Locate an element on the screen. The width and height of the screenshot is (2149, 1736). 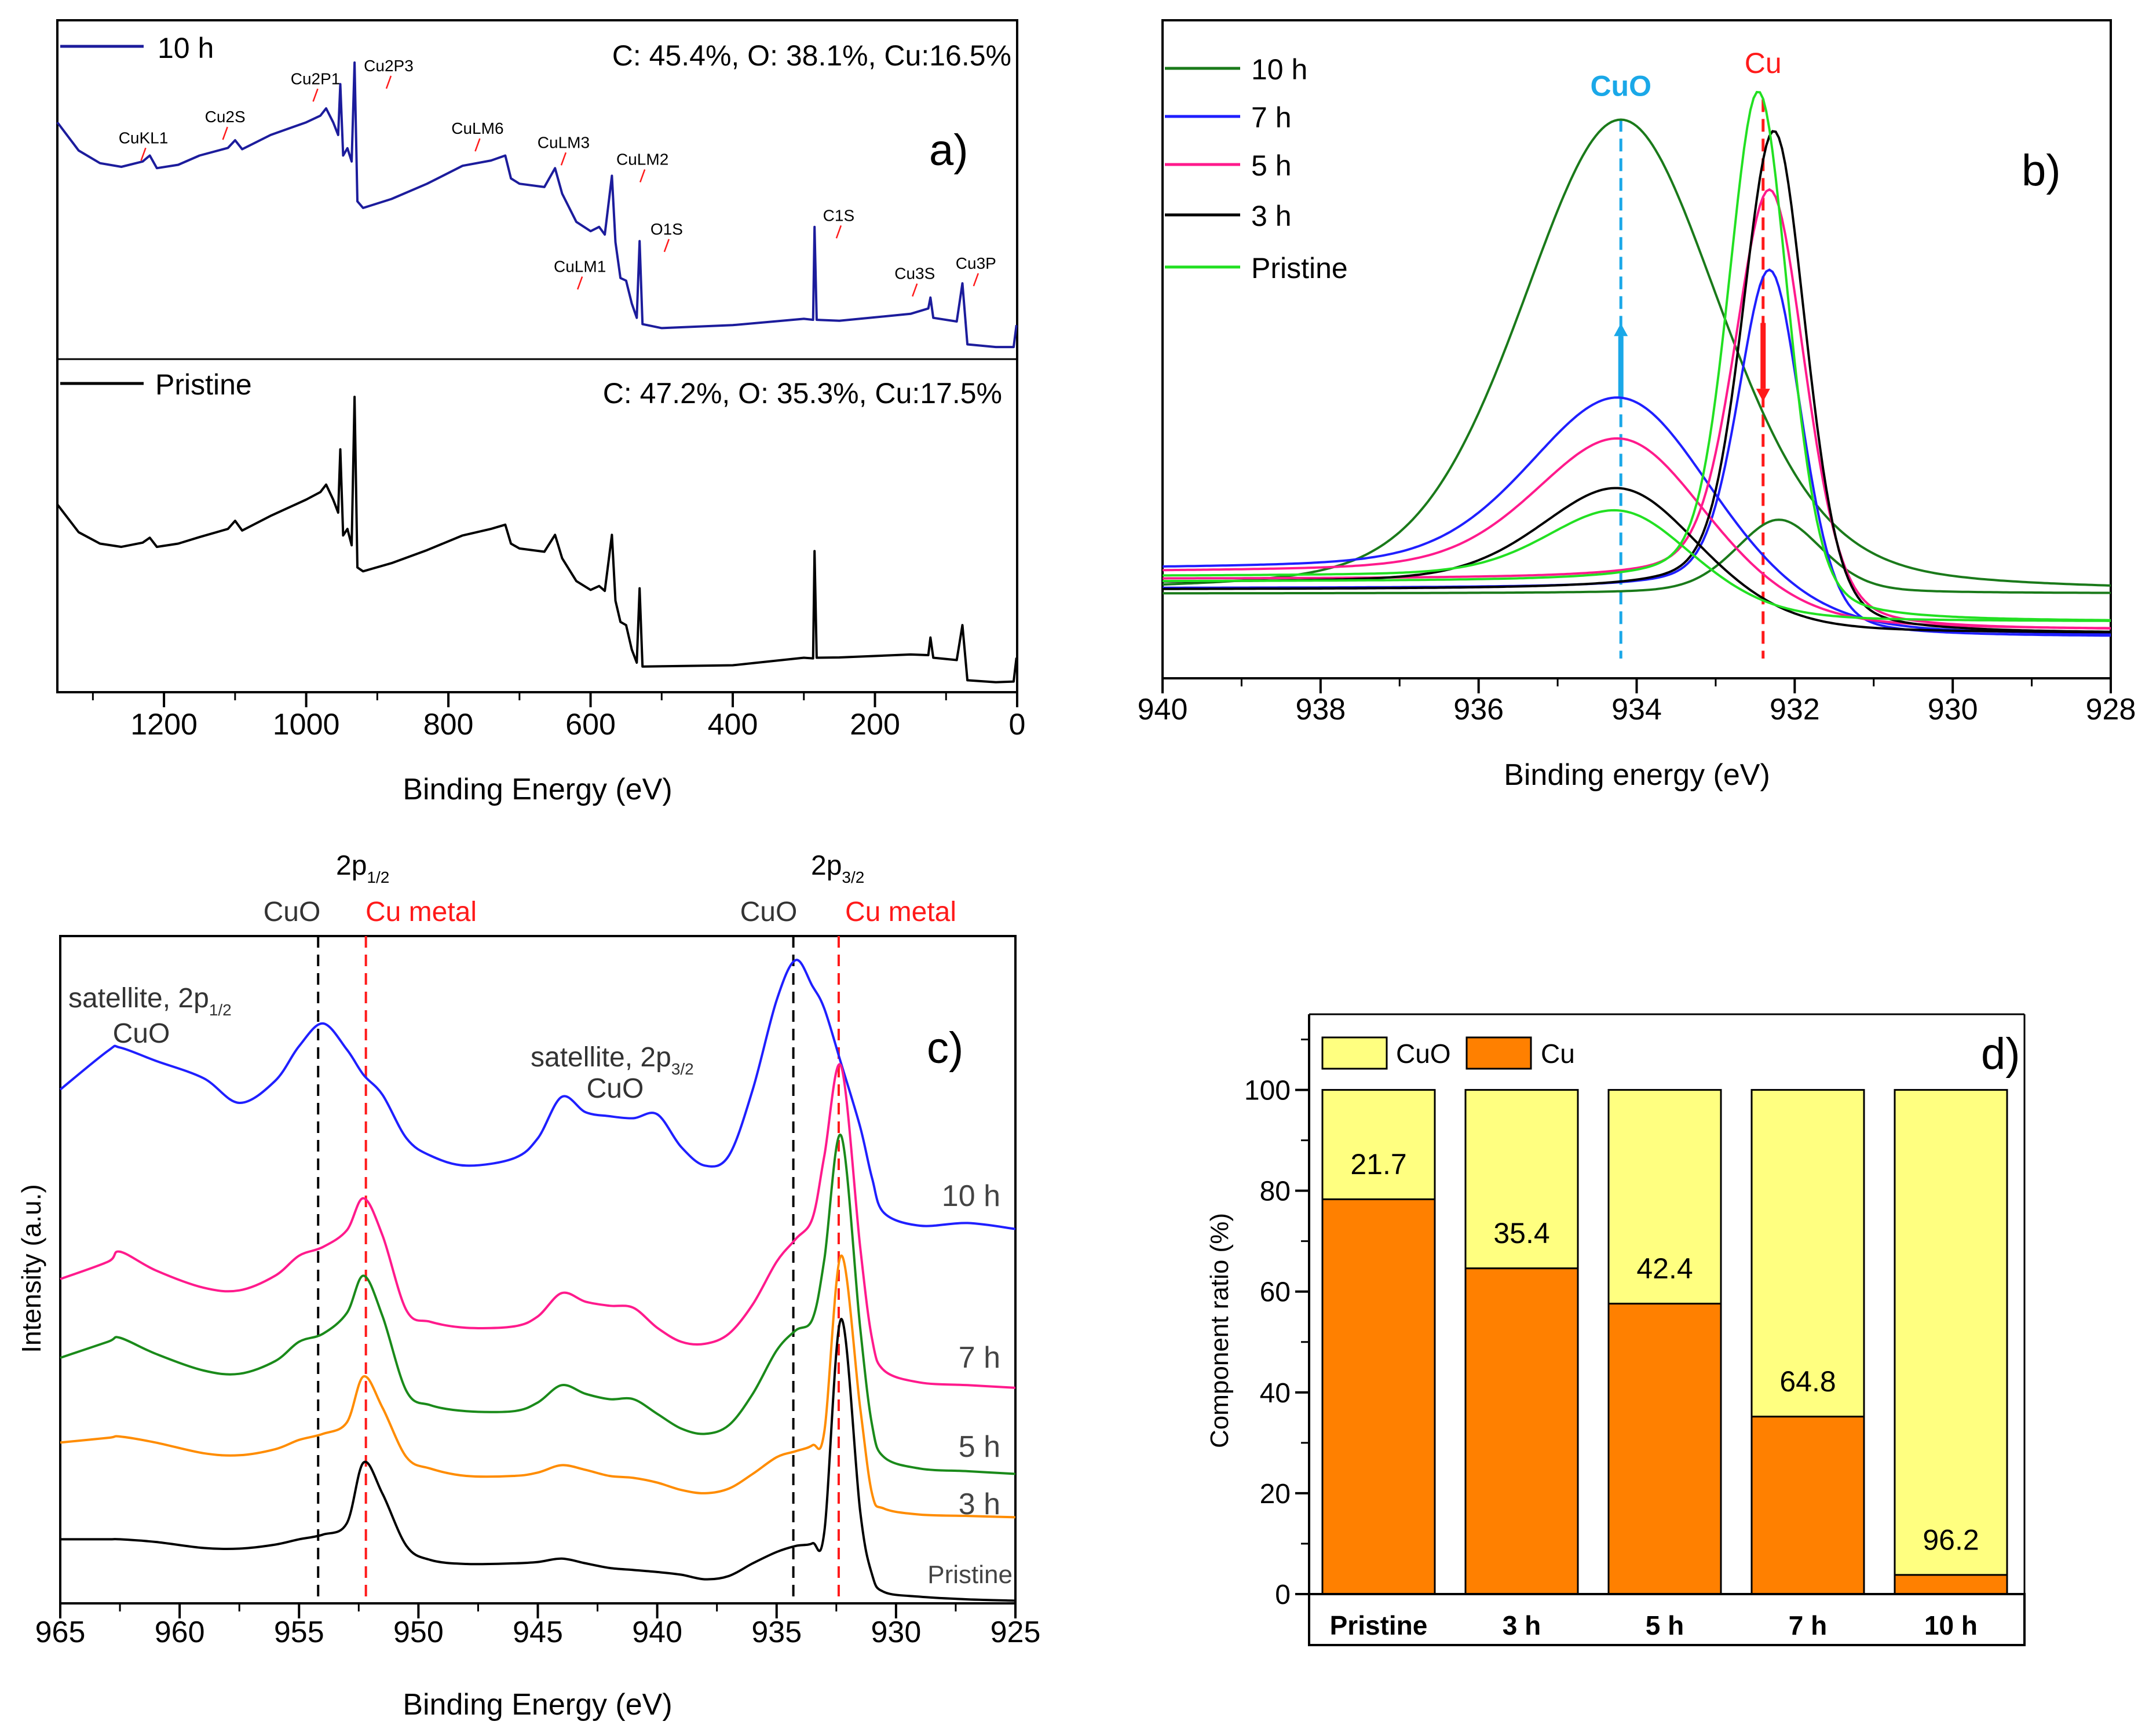
annotation-satellite-2p32-cuo: CuO is located at coordinates (616, 1088).